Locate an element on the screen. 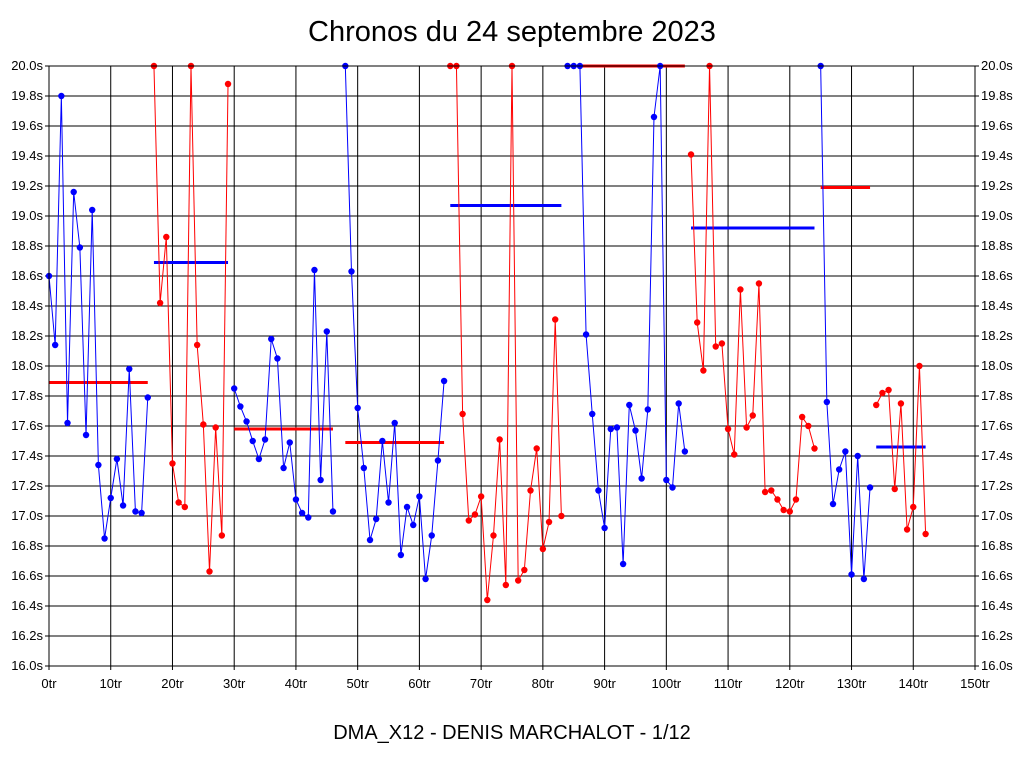 The image size is (1024, 768). x-tick-label: 110tr is located at coordinates (728, 683).